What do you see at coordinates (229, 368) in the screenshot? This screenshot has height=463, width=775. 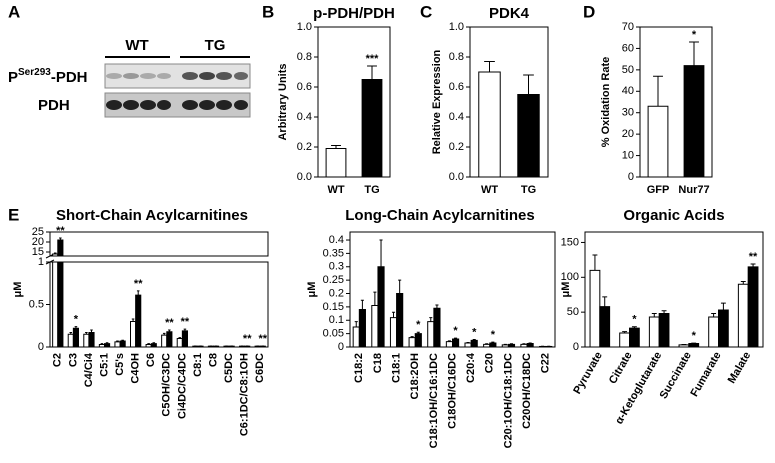 I see `x-tick-label: C5DC` at bounding box center [229, 368].